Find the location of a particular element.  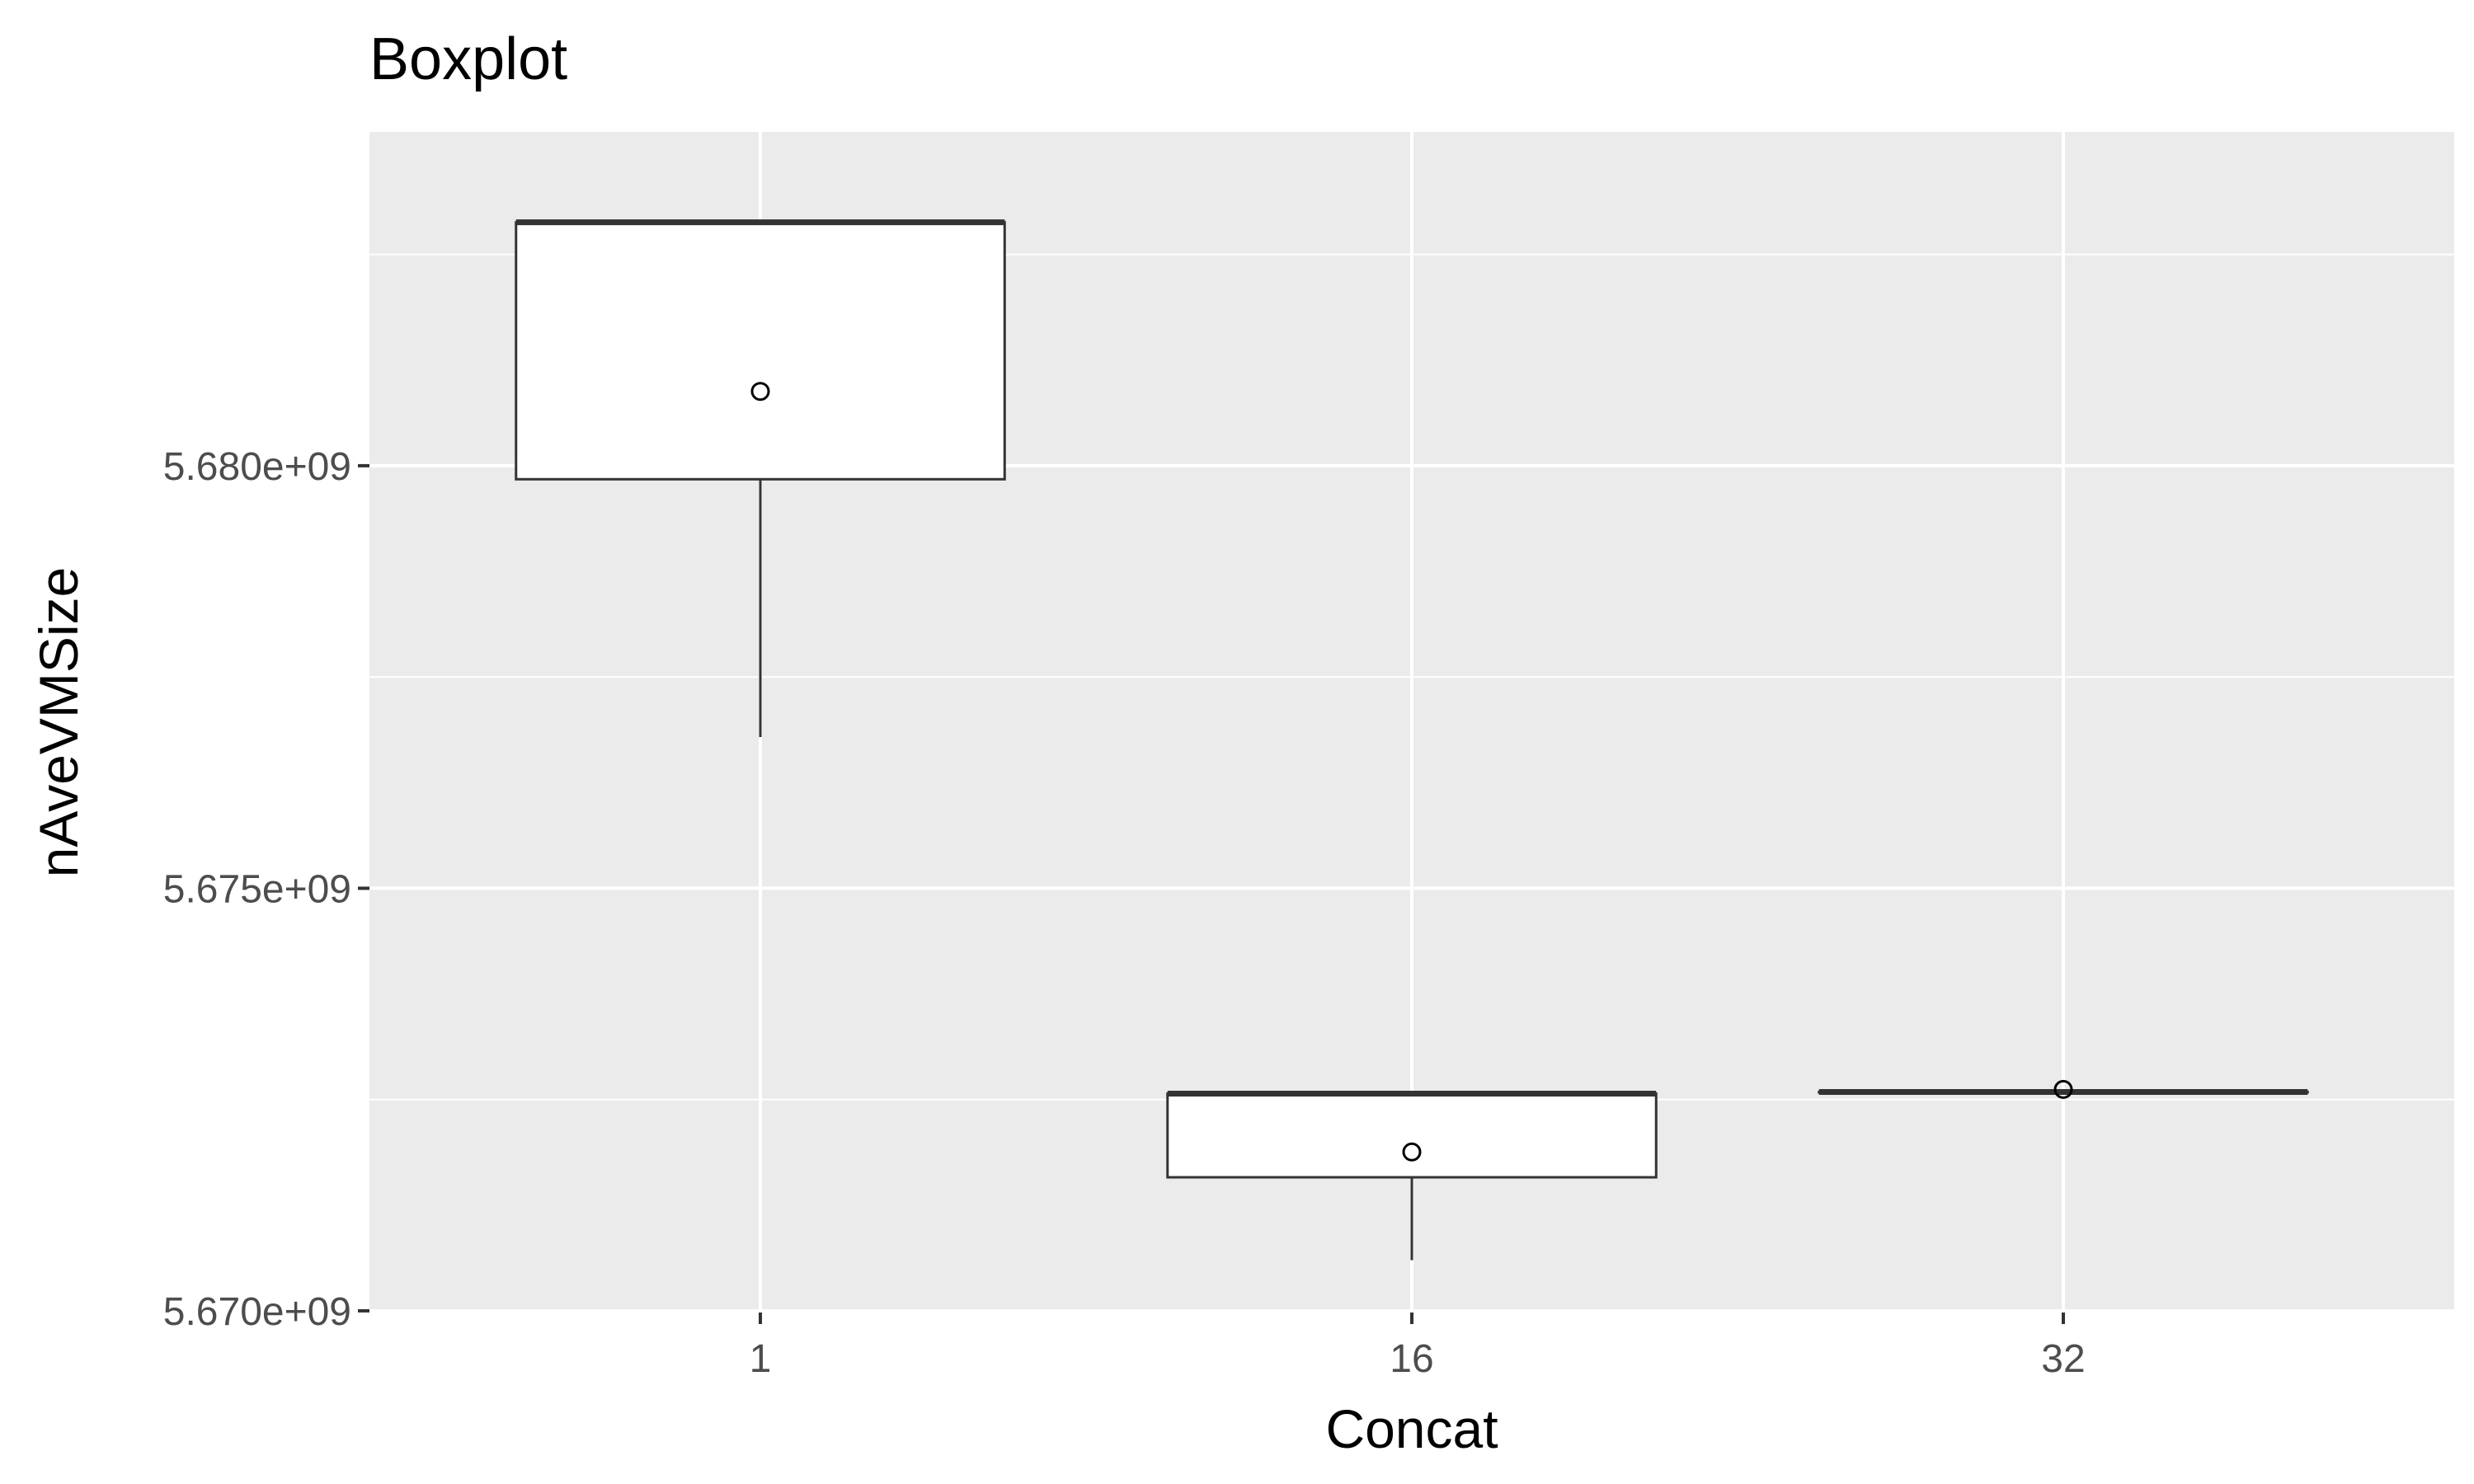

chart-title: Boxplot is located at coordinates (468, 59).